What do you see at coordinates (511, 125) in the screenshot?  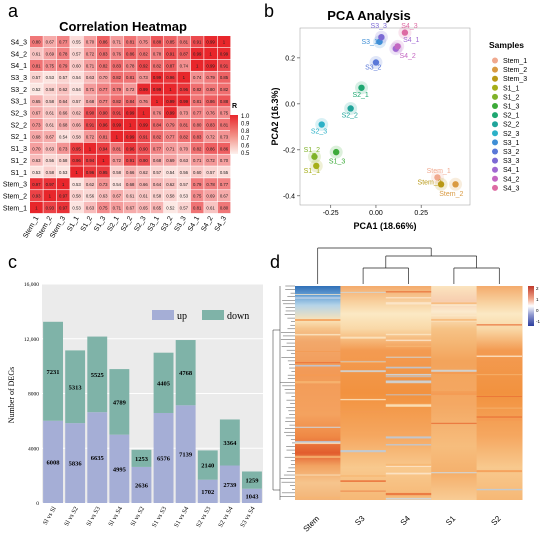 I see `pca-legend-label: S2_2` at bounding box center [511, 125].